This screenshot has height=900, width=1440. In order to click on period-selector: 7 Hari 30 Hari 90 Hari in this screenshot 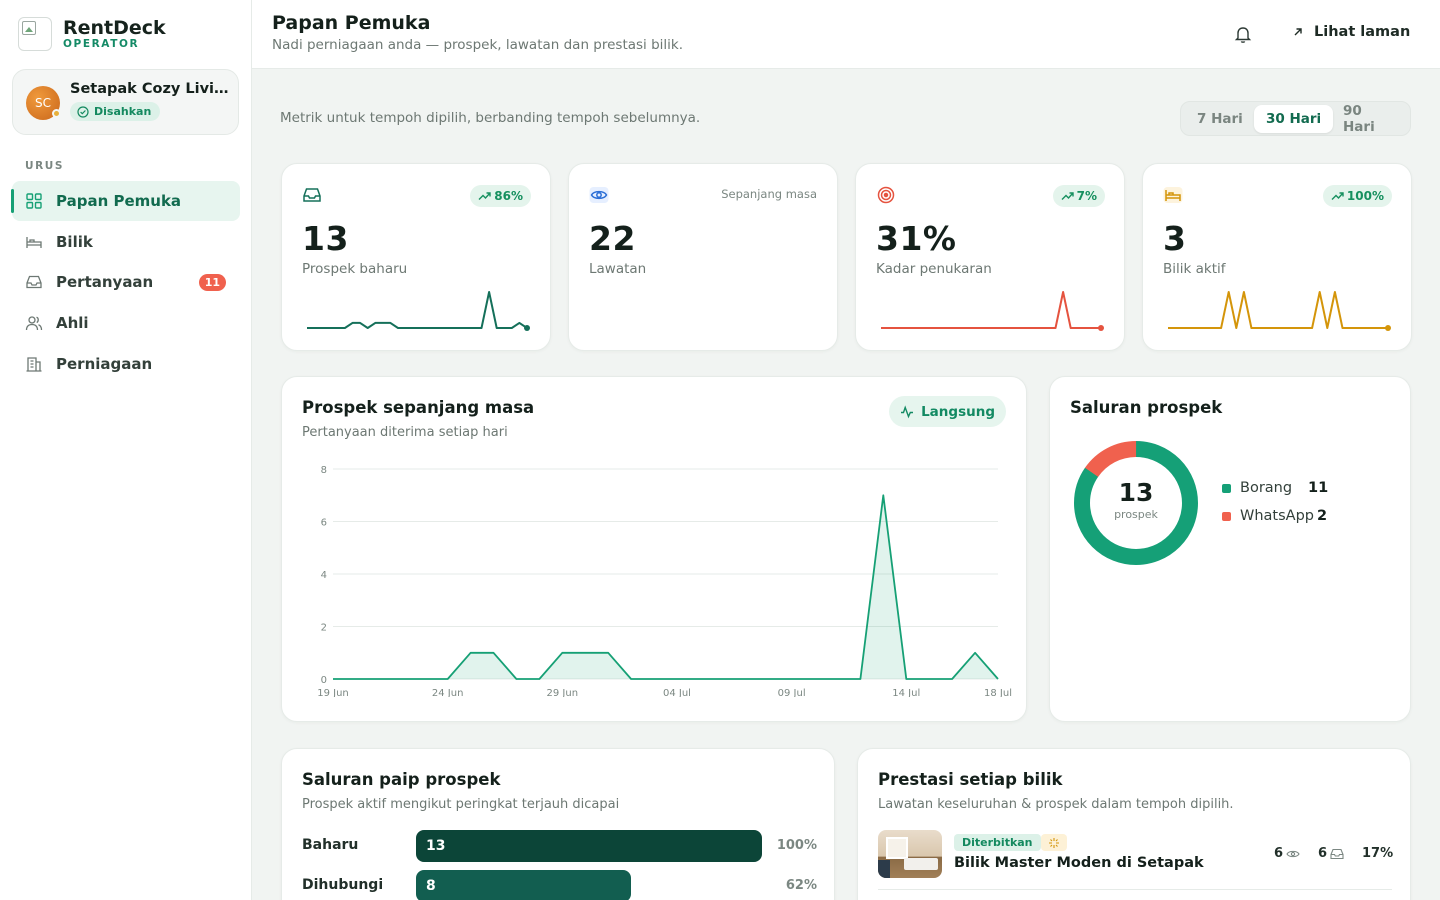, I will do `click(1295, 118)`.